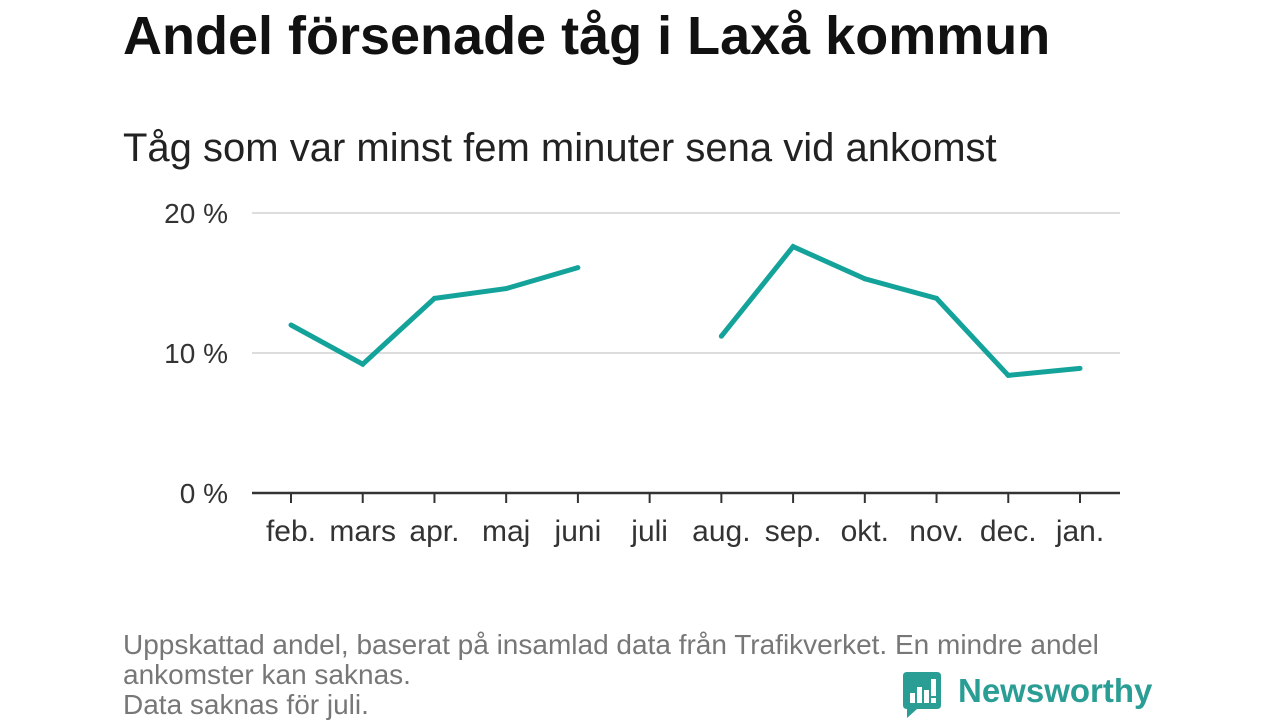 This screenshot has height=720, width=1280. I want to click on x-tick-label: nov., so click(936, 531).